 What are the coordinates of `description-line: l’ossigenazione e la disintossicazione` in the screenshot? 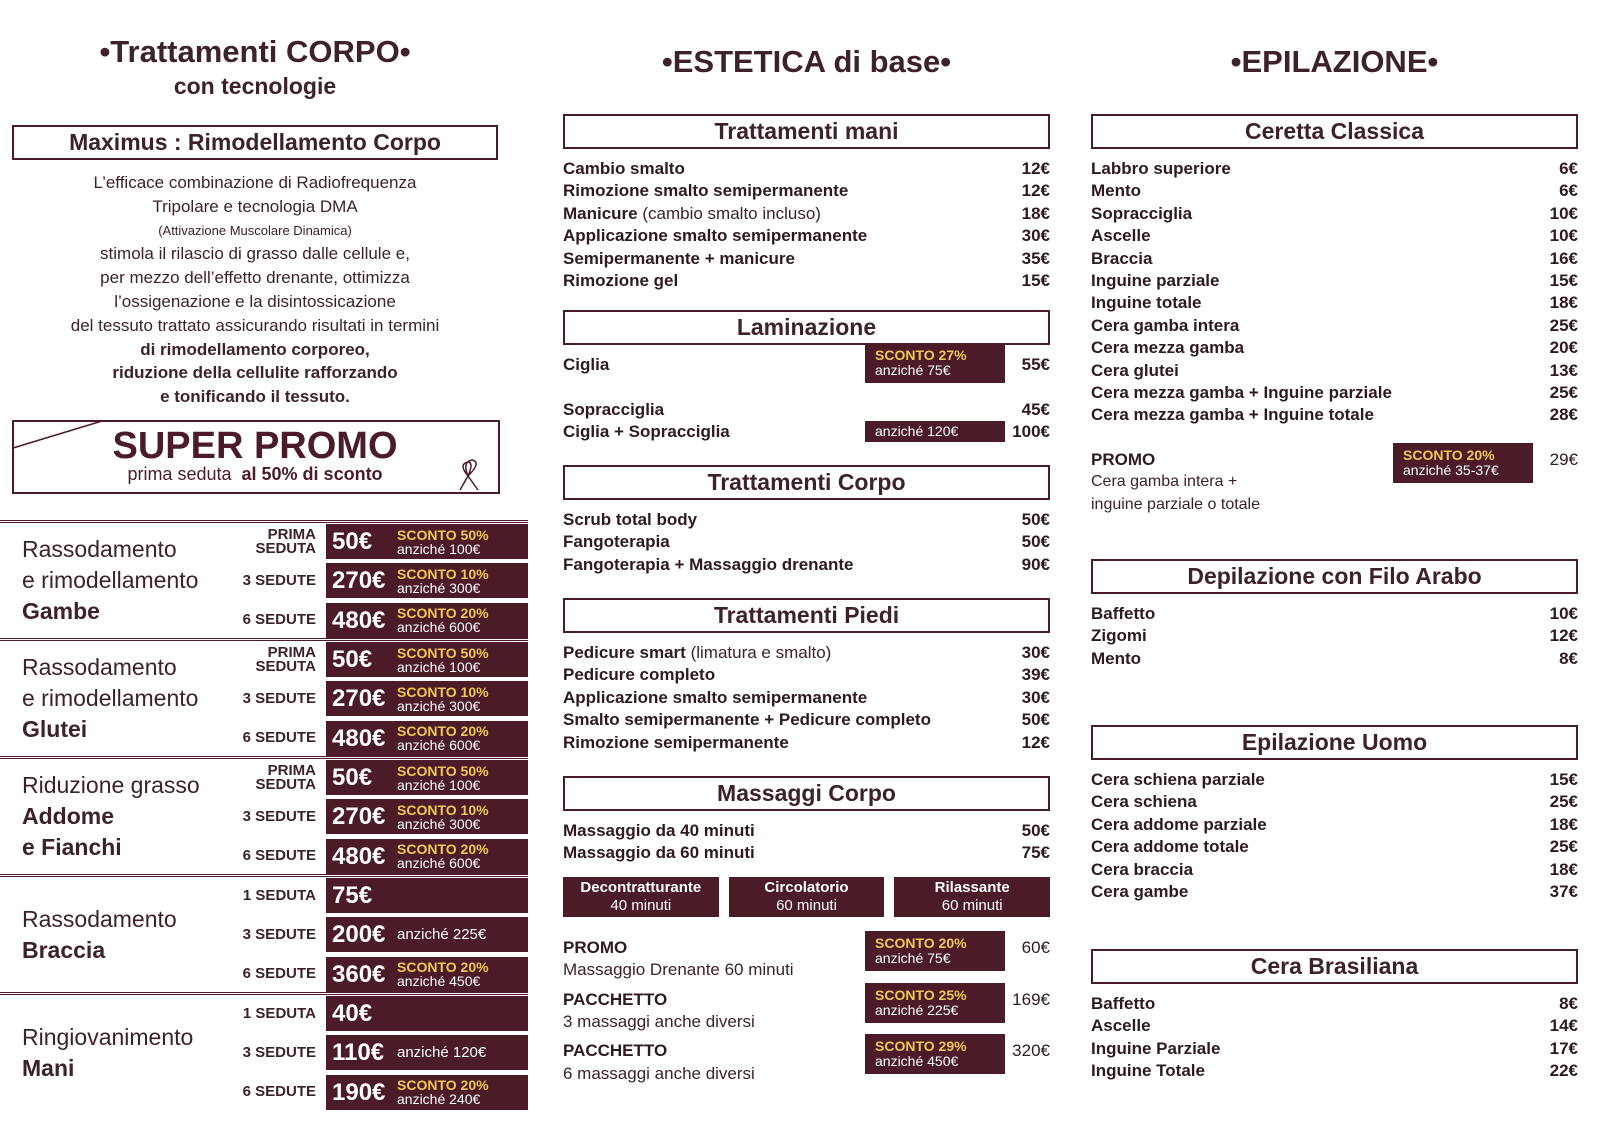 It's located at (255, 301).